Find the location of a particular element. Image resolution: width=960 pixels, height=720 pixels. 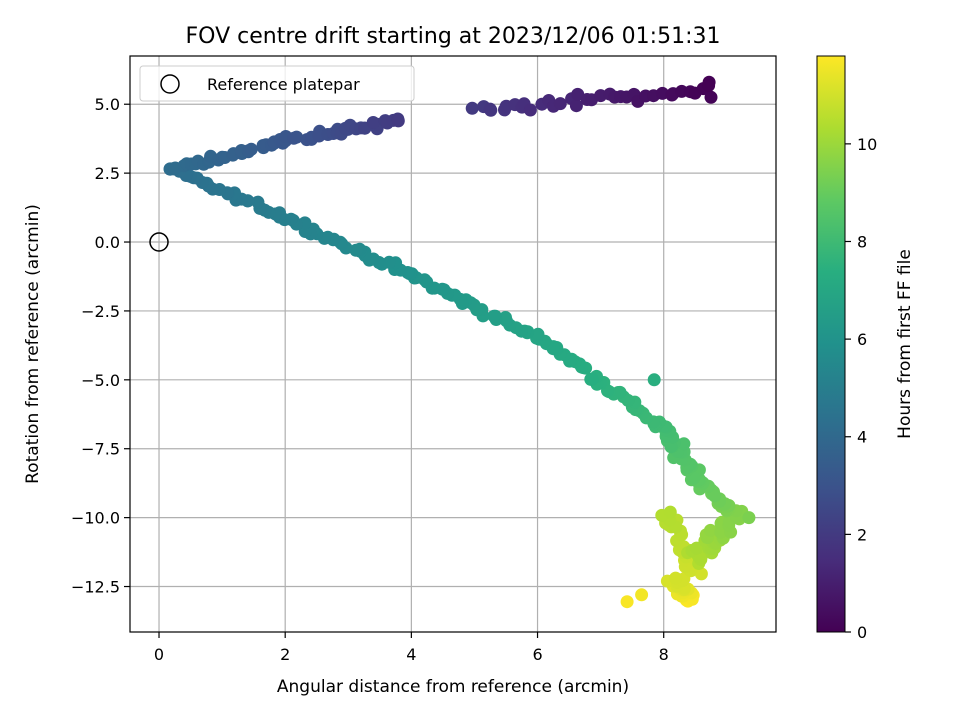

y-tick-label: 0.0 is located at coordinates (107, 242).